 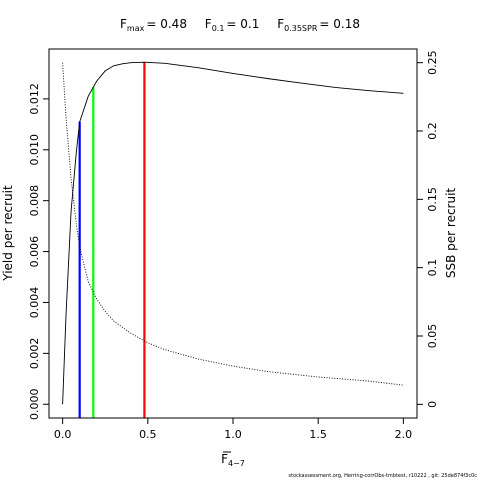 I want to click on y-left-axis: 0.000 0.002 0.004 0.006 0.008 0.010 0.012, so click(x=38, y=251).